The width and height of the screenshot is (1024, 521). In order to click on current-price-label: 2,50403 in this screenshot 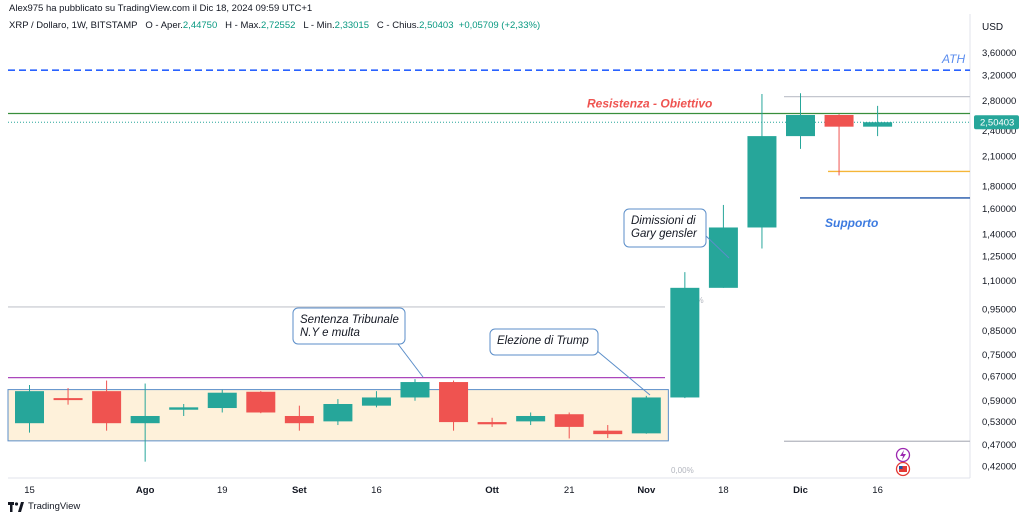, I will do `click(997, 123)`.